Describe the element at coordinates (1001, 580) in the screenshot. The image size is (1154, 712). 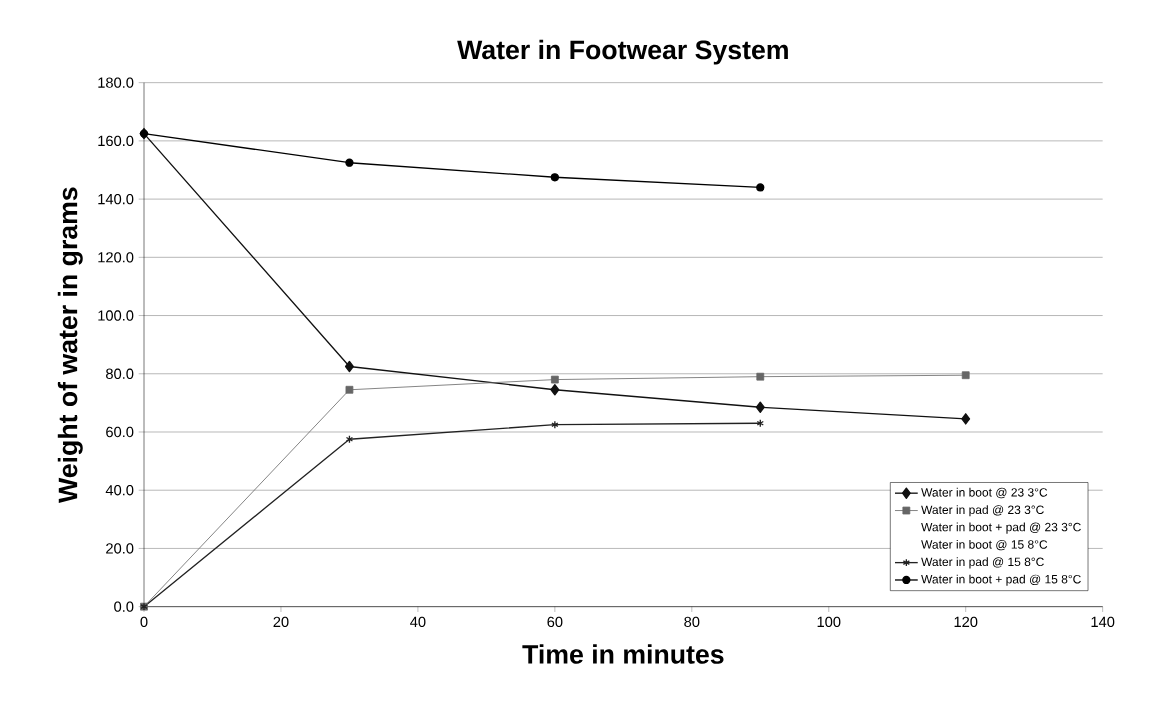
I see `legend-label: Water in boot + pad @ 15 8°C` at that location.